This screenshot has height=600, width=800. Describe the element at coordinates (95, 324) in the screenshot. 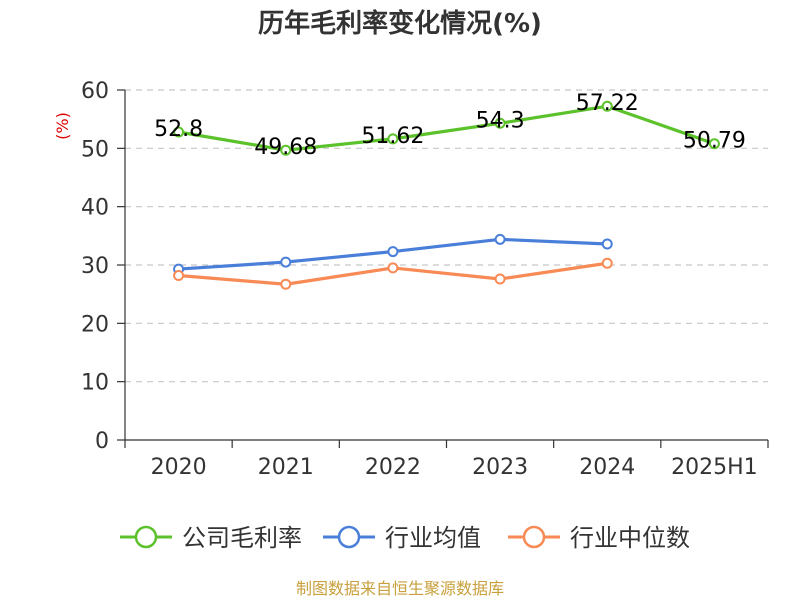

I see `y-tick-label: 20` at that location.